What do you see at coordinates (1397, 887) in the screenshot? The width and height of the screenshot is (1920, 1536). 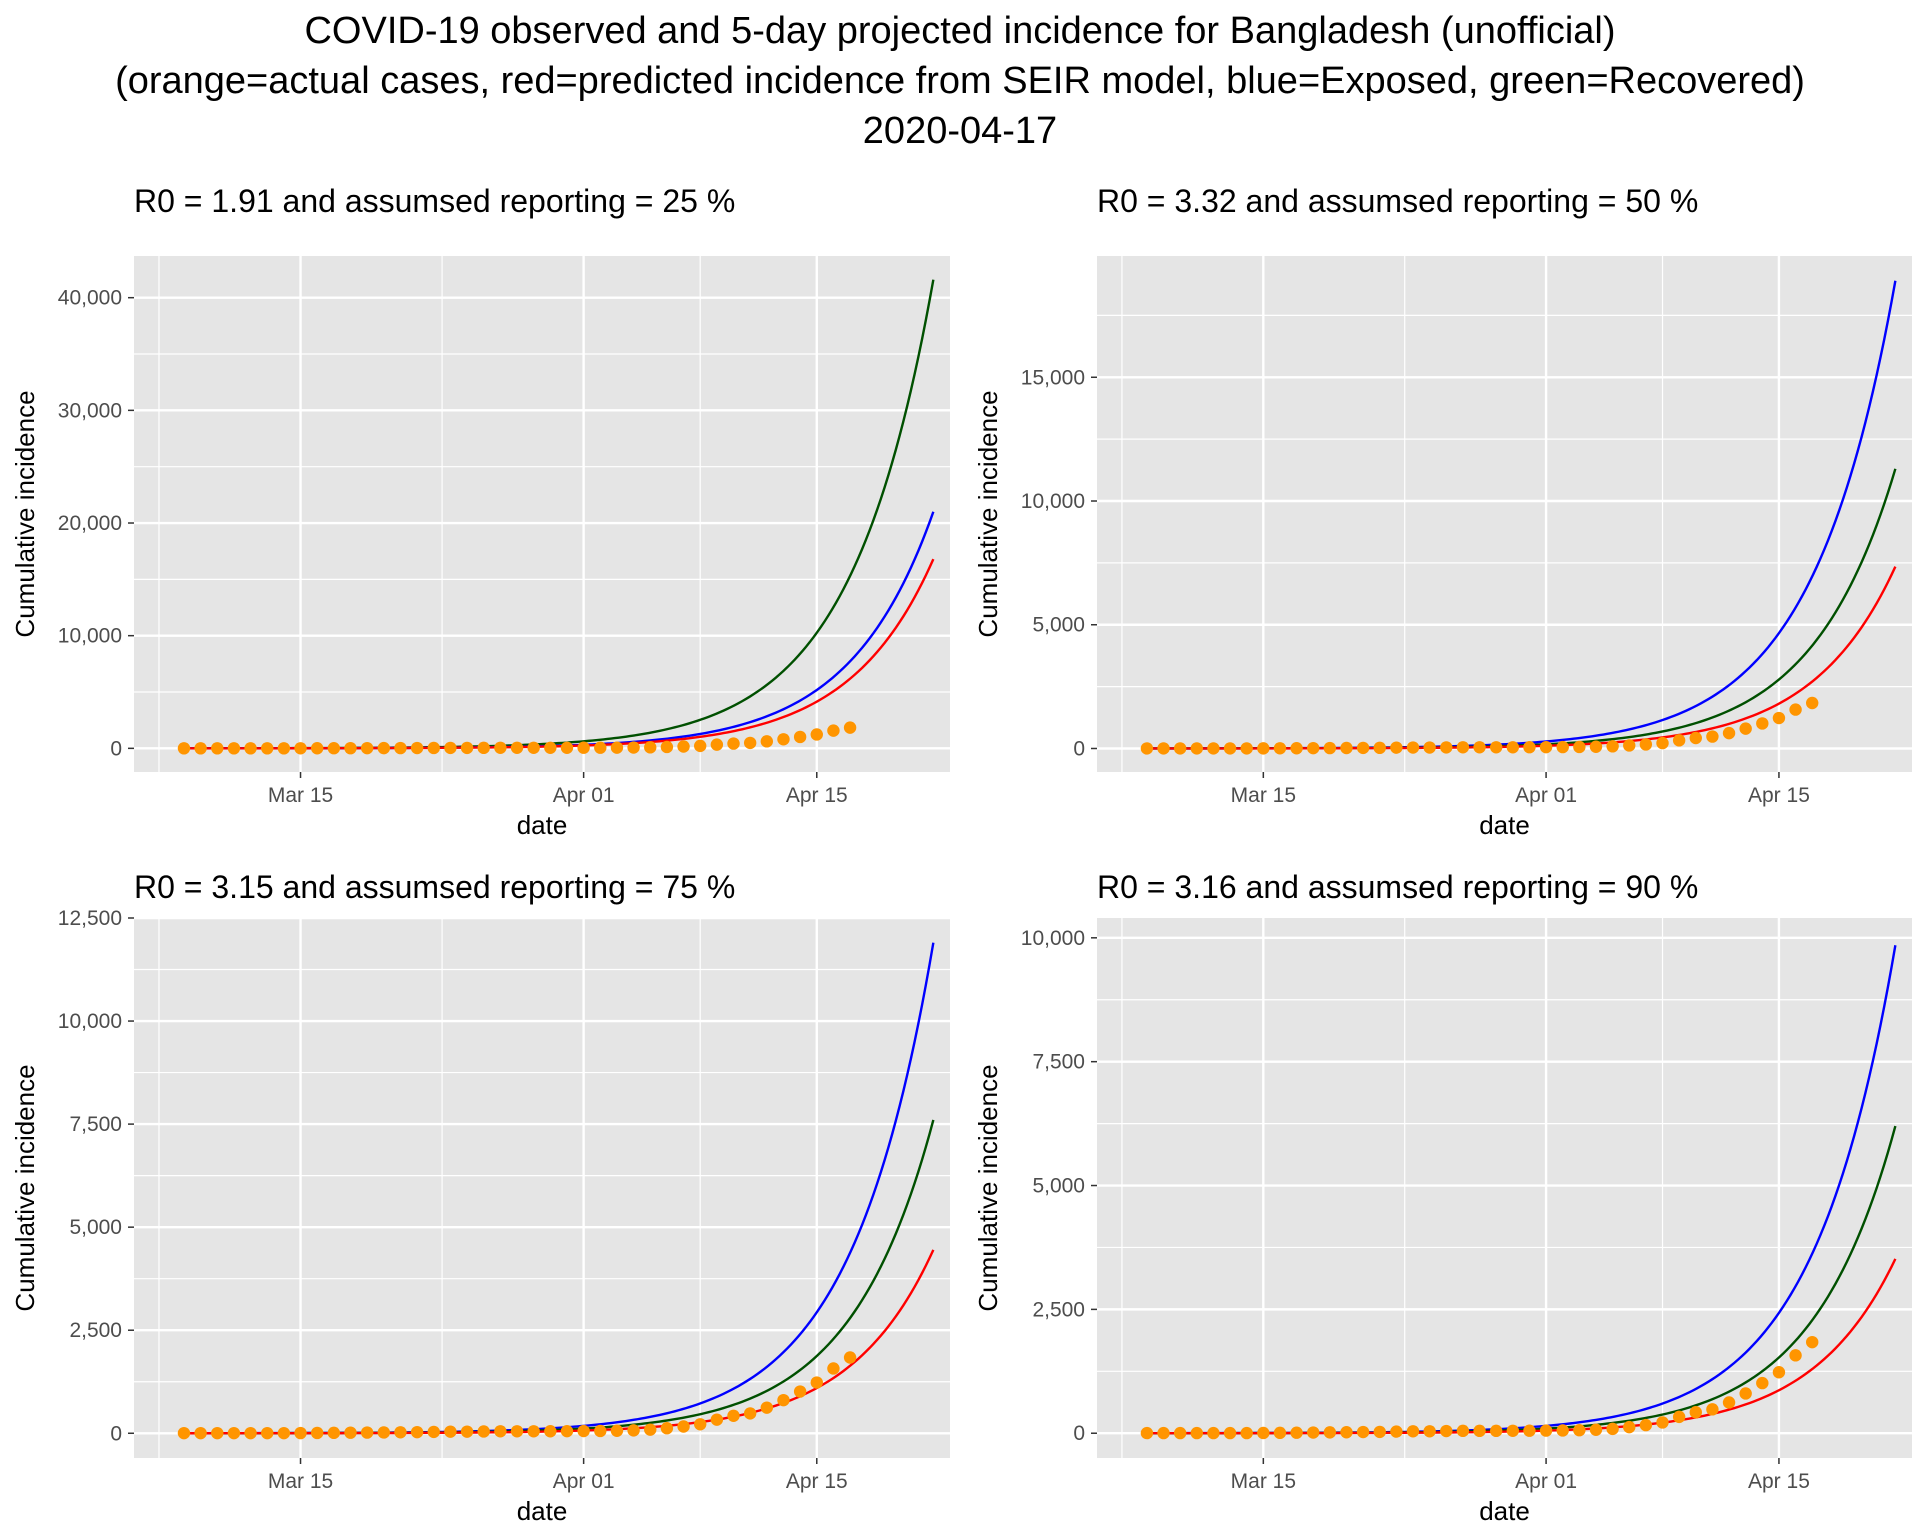 I see `panel-title: R0 = 3.16 and assumsed reporting = 90 %` at bounding box center [1397, 887].